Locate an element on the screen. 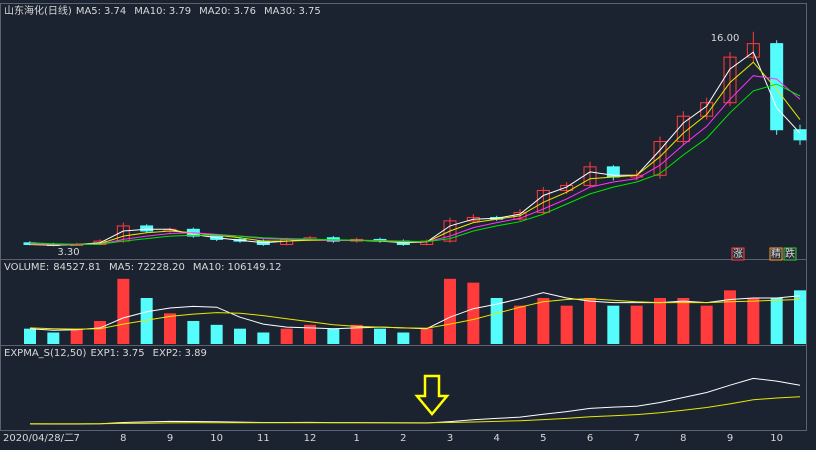 The height and width of the screenshot is (450, 816). low-label: 3.30 is located at coordinates (68, 252).